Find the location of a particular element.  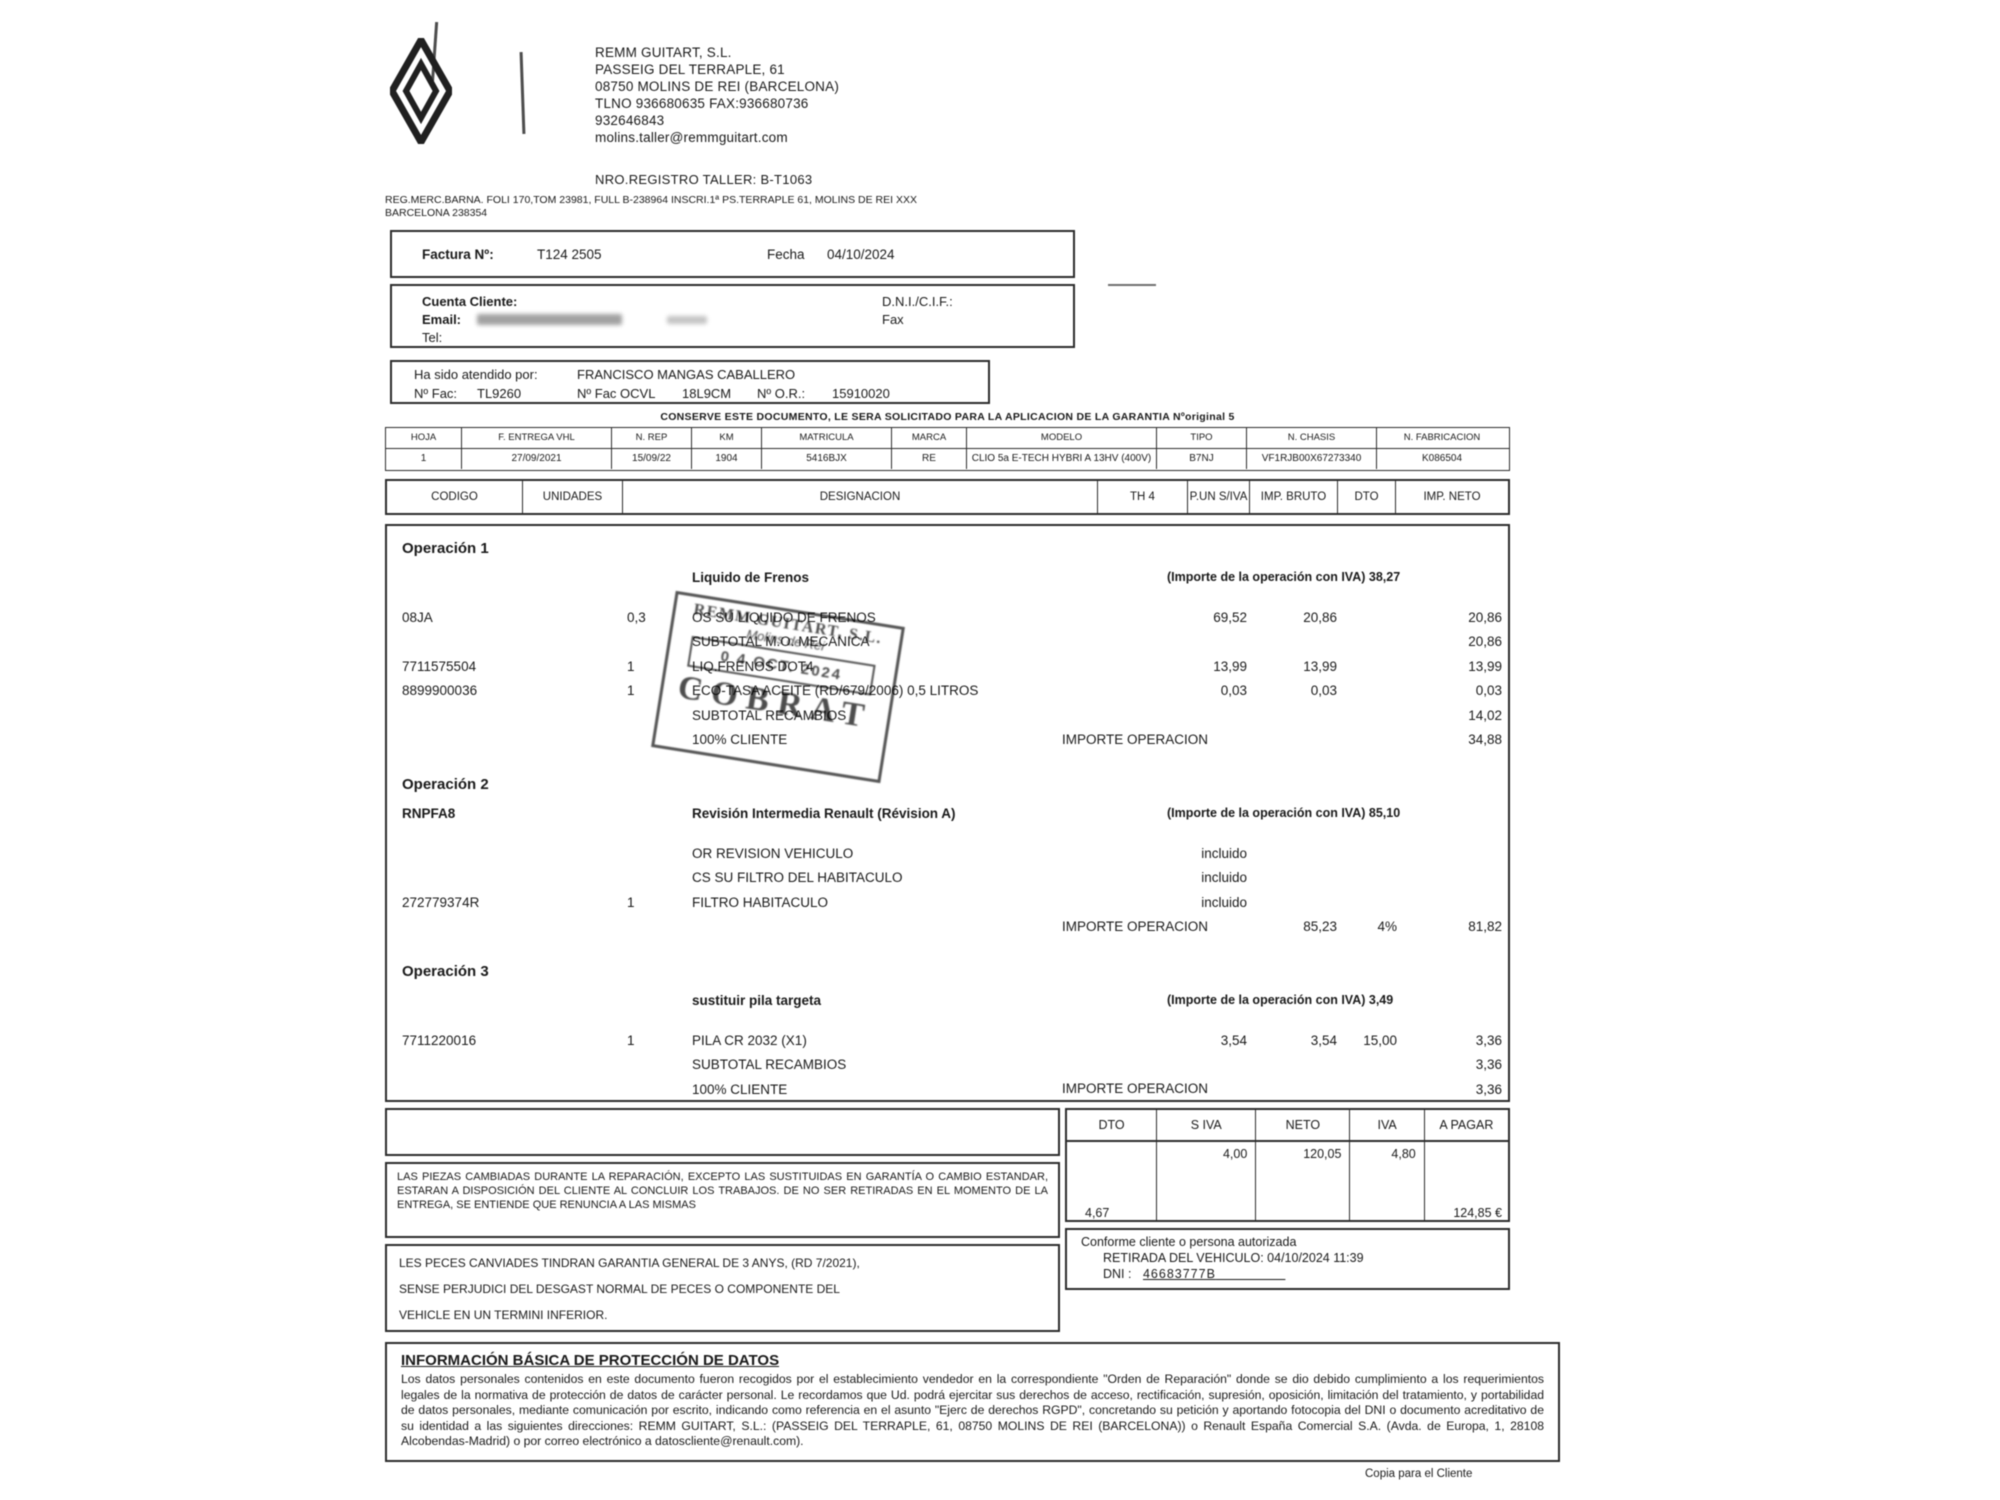

totals-value-cell: 4,80 is located at coordinates (1386, 1182).